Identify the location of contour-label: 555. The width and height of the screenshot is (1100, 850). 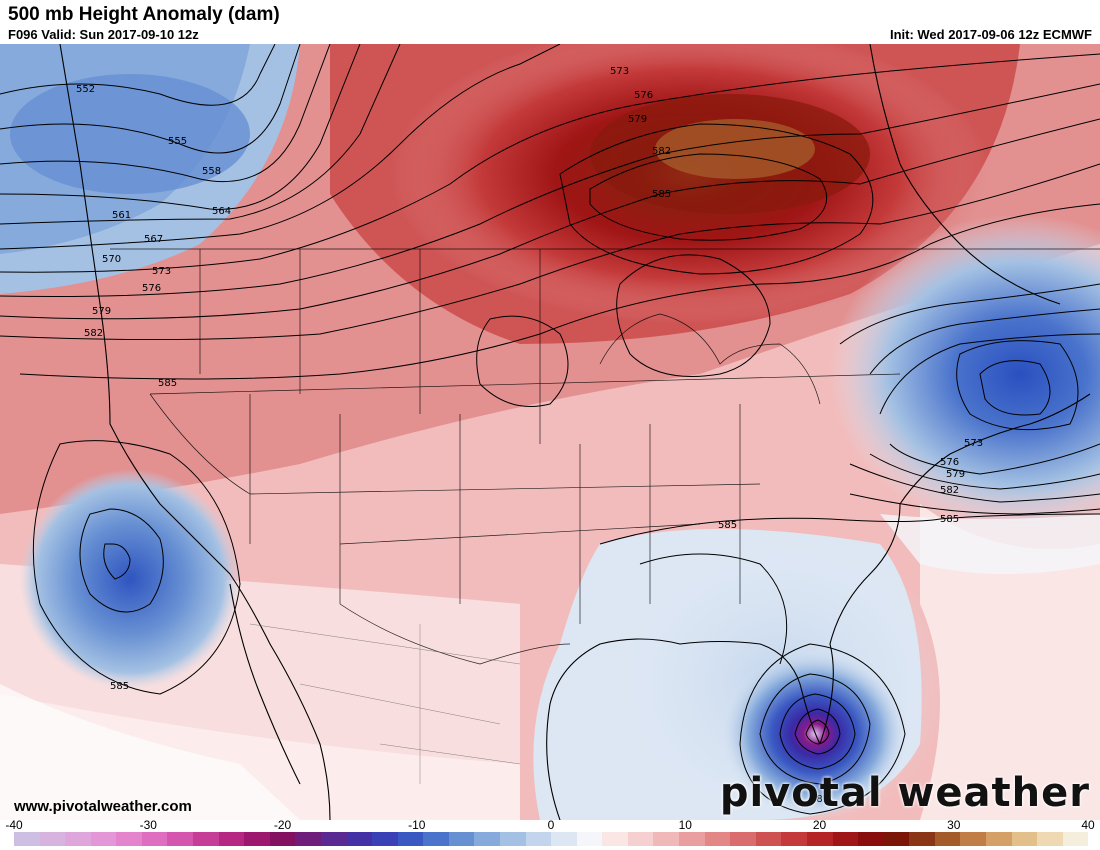
(177, 141).